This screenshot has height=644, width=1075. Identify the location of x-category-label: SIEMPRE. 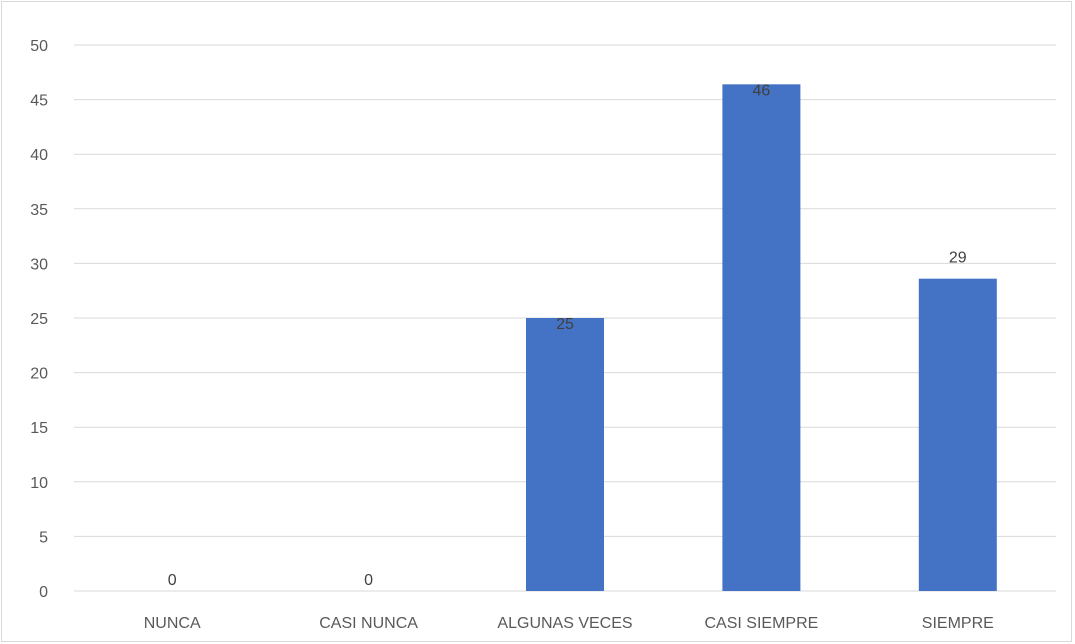
(958, 623).